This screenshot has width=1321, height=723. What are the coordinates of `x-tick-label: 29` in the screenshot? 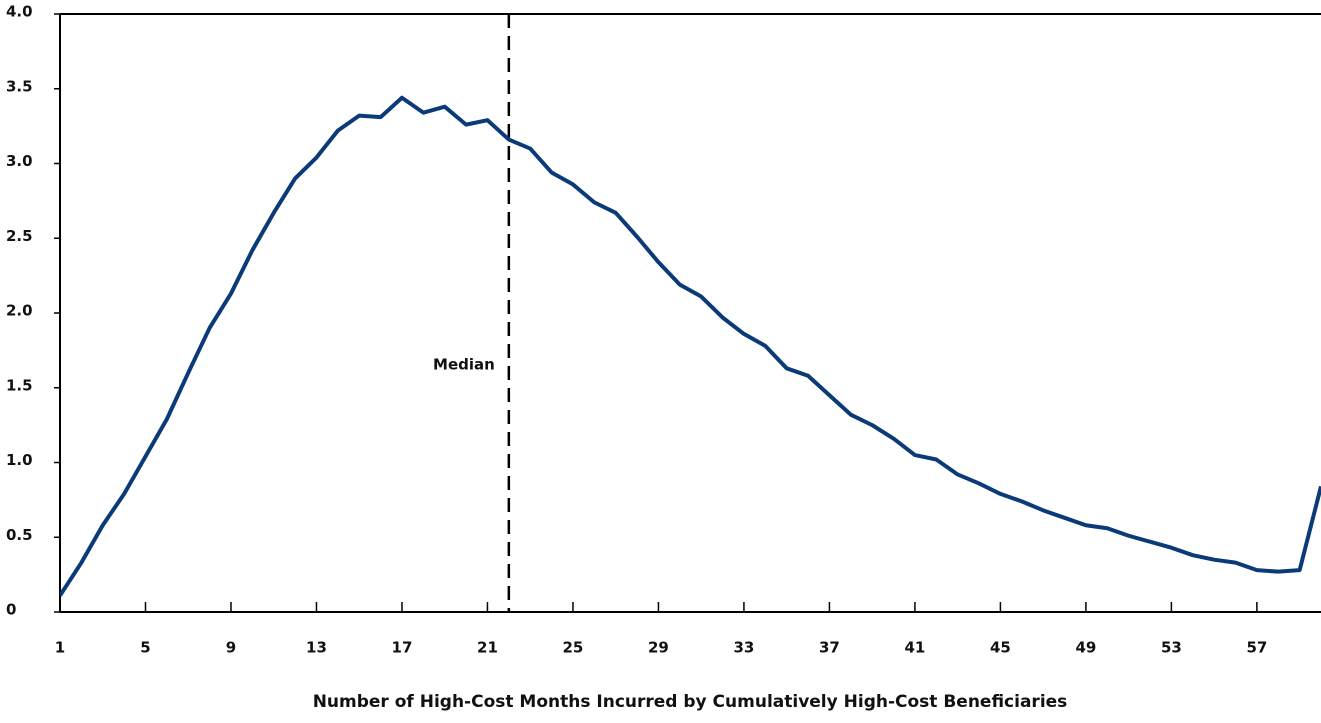 It's located at (658, 648).